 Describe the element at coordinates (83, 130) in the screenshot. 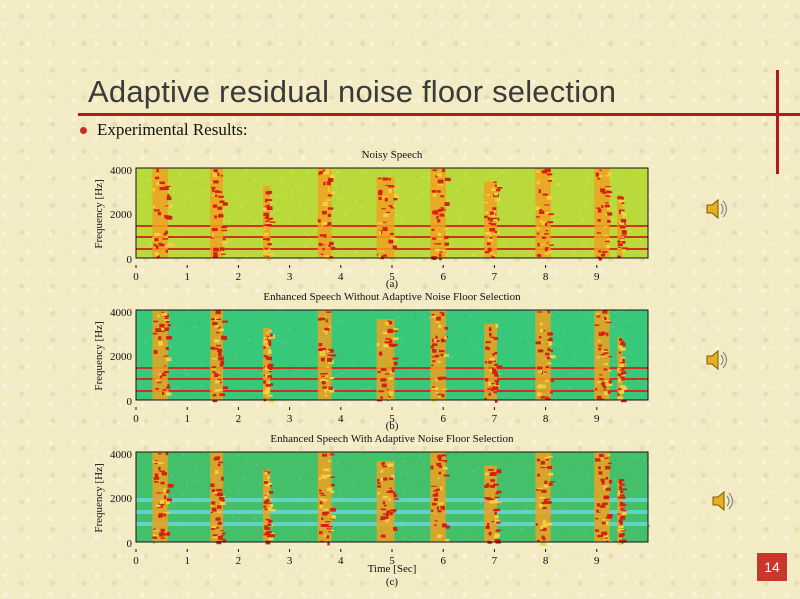

I see `bullet-dot-icon` at that location.